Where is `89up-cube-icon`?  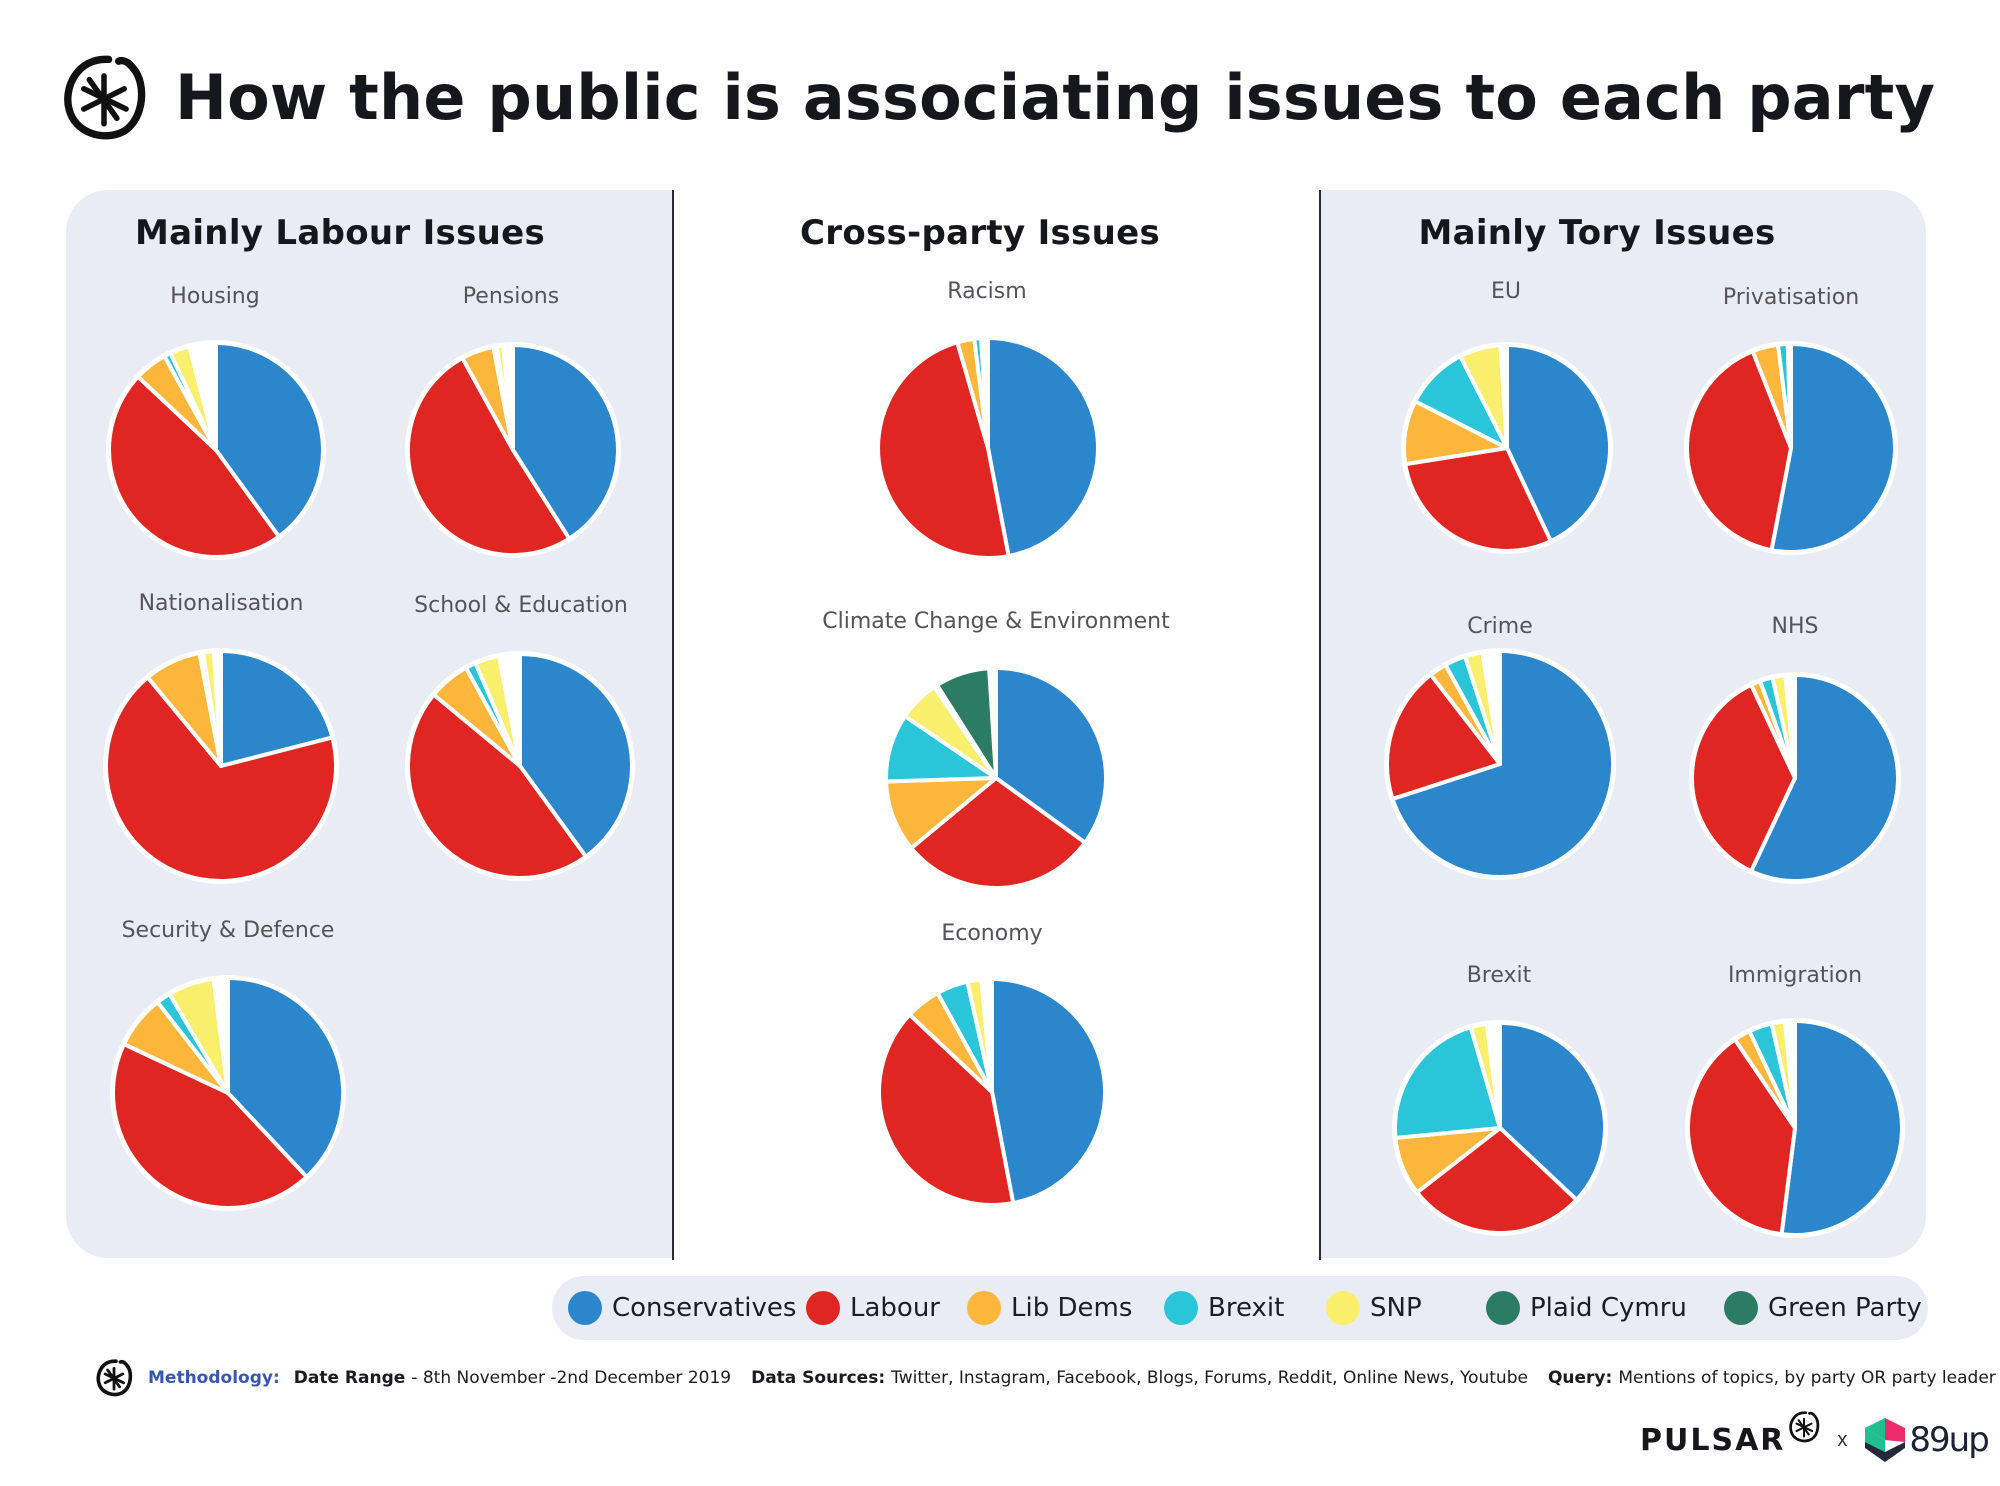 89up-cube-icon is located at coordinates (1885, 1440).